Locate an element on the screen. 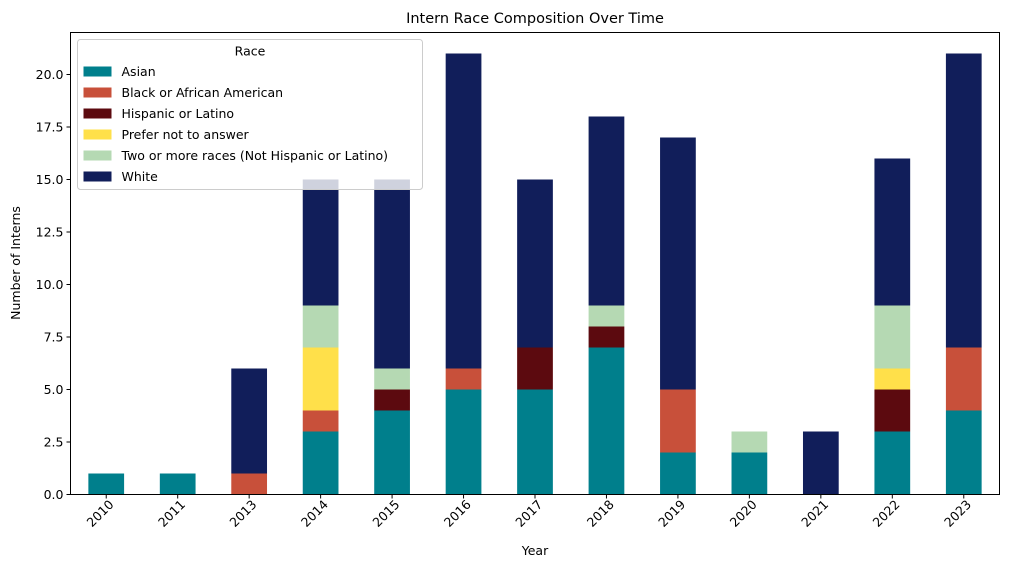  legend-title: Race is located at coordinates (250, 51).